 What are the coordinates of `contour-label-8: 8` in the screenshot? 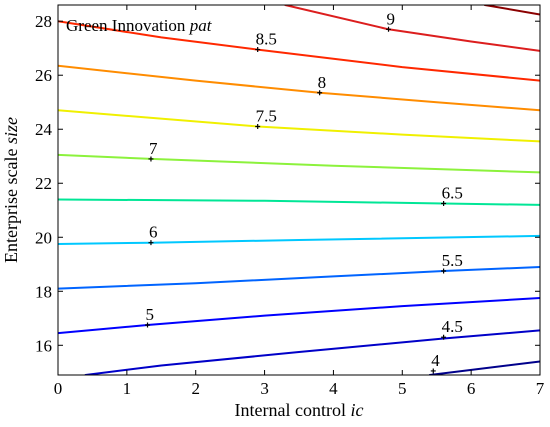 It's located at (322, 82).